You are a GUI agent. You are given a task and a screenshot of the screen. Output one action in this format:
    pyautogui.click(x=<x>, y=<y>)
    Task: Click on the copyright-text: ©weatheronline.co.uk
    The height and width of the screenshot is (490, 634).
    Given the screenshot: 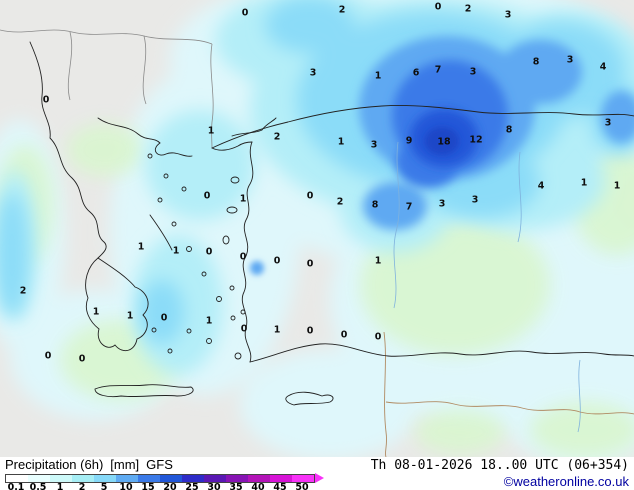 What is the action you would take?
    pyautogui.click(x=566, y=481)
    